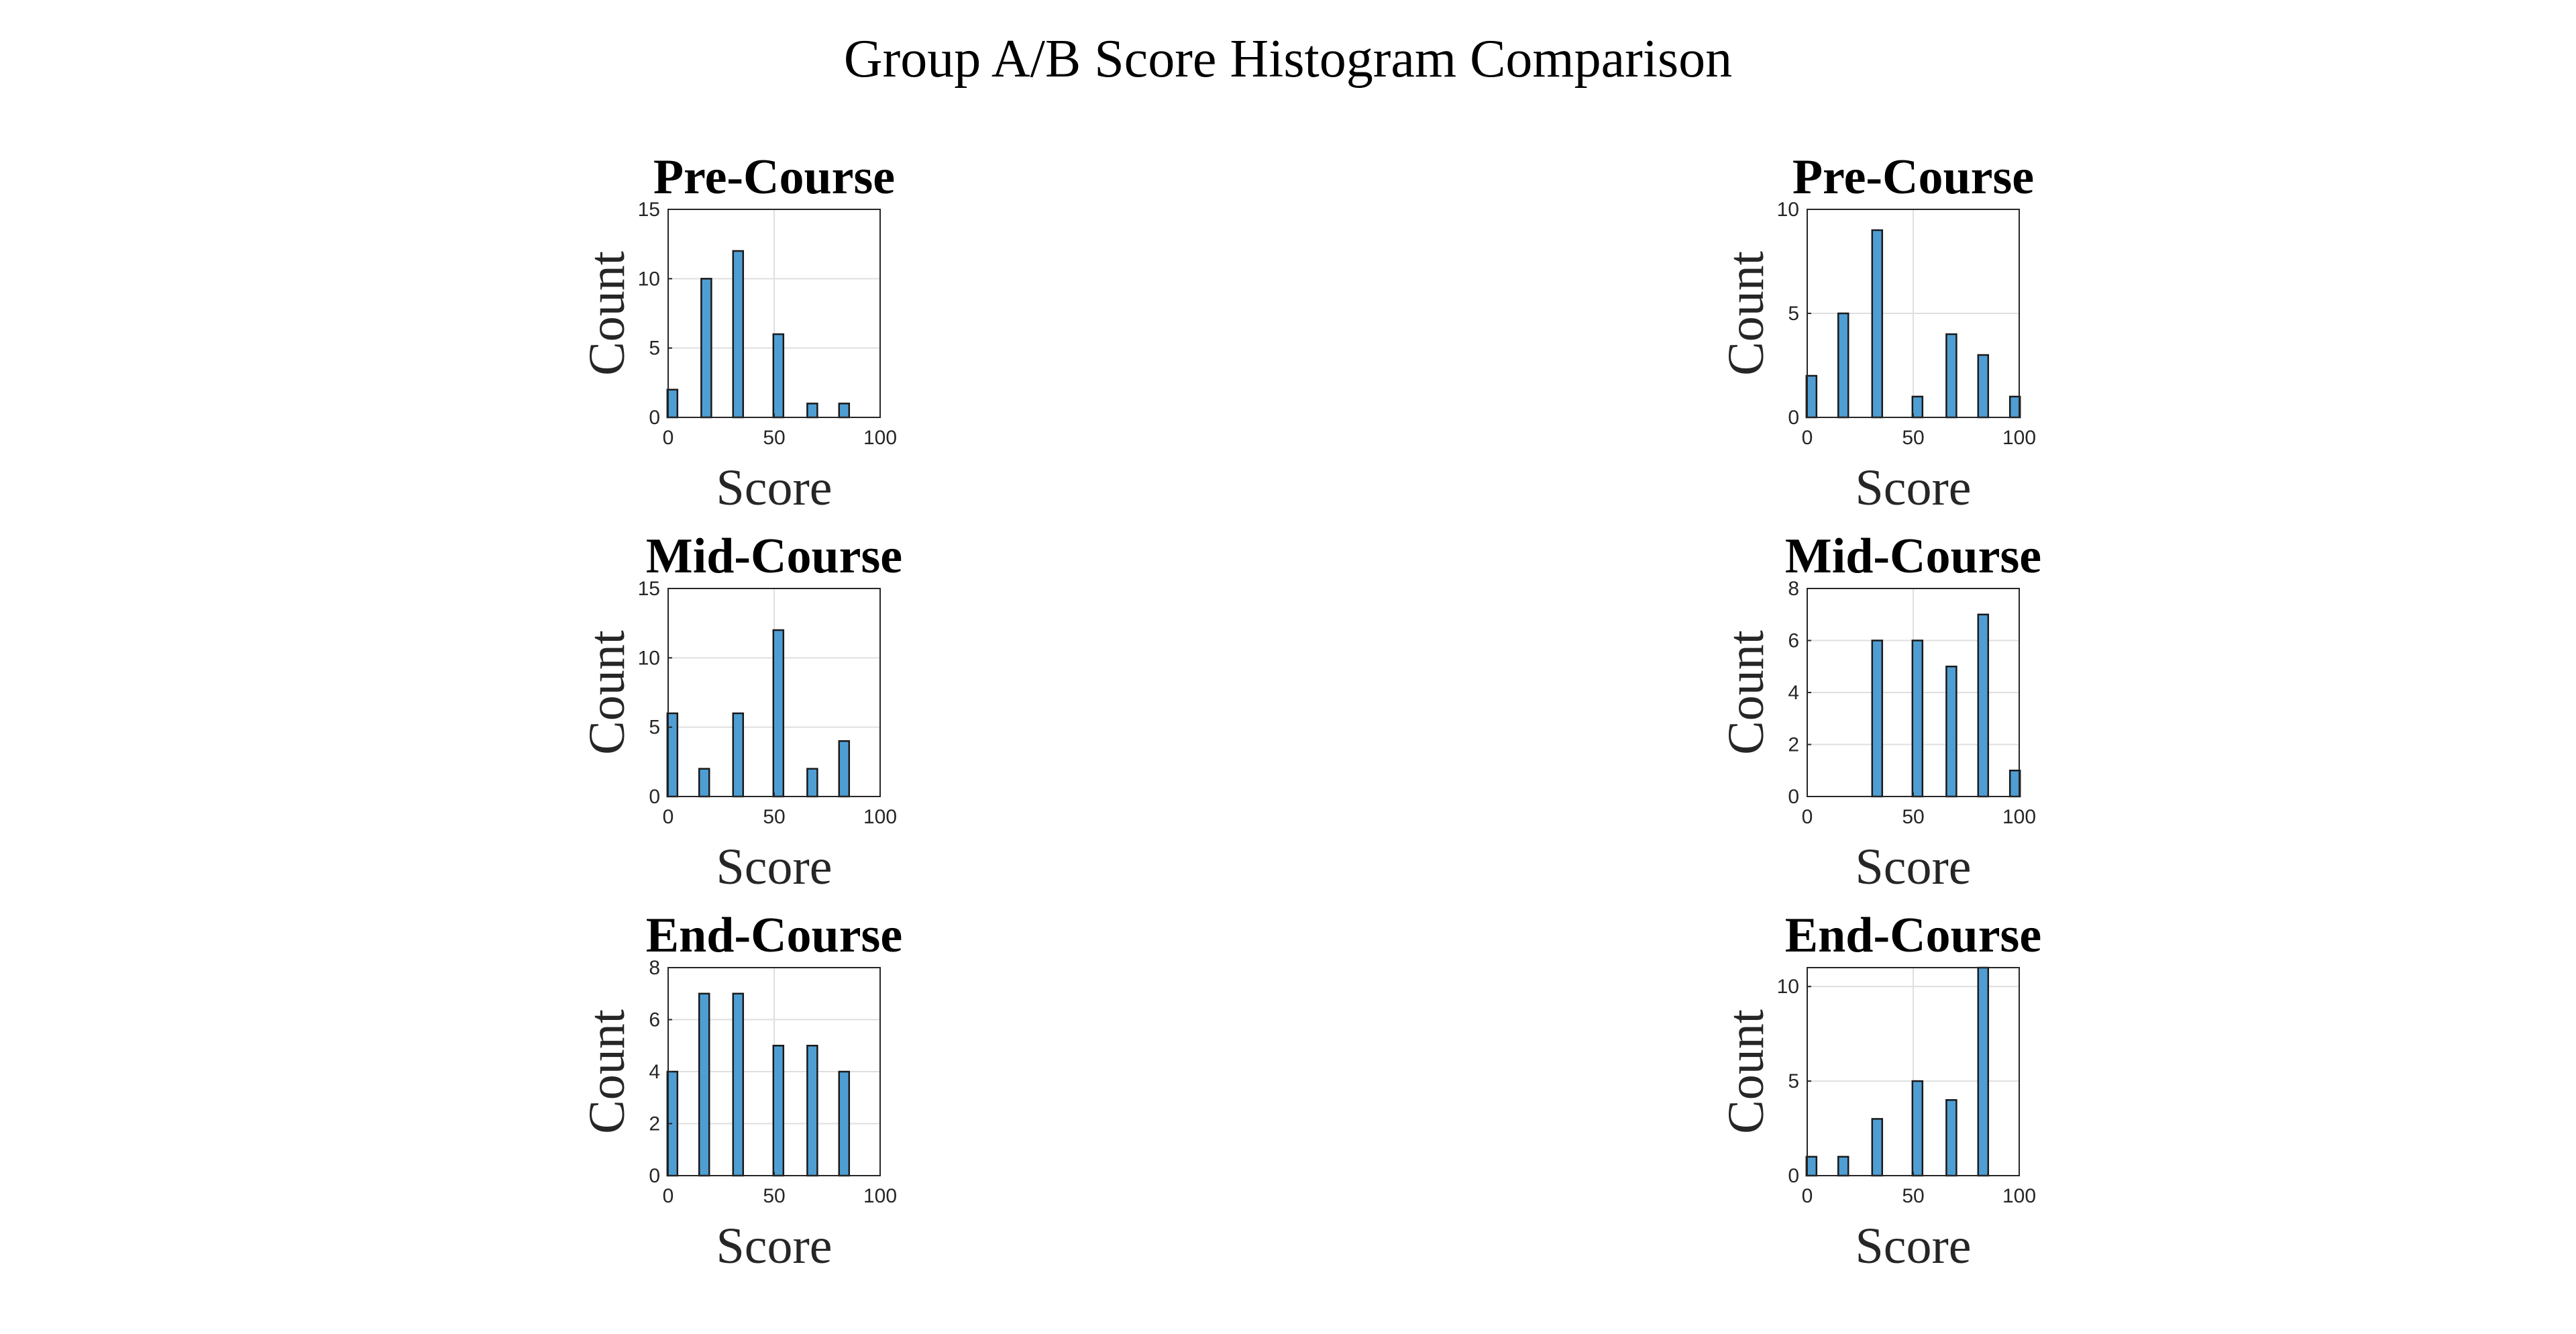  What do you see at coordinates (1793, 641) in the screenshot?
I see `y-tick-label: 6` at bounding box center [1793, 641].